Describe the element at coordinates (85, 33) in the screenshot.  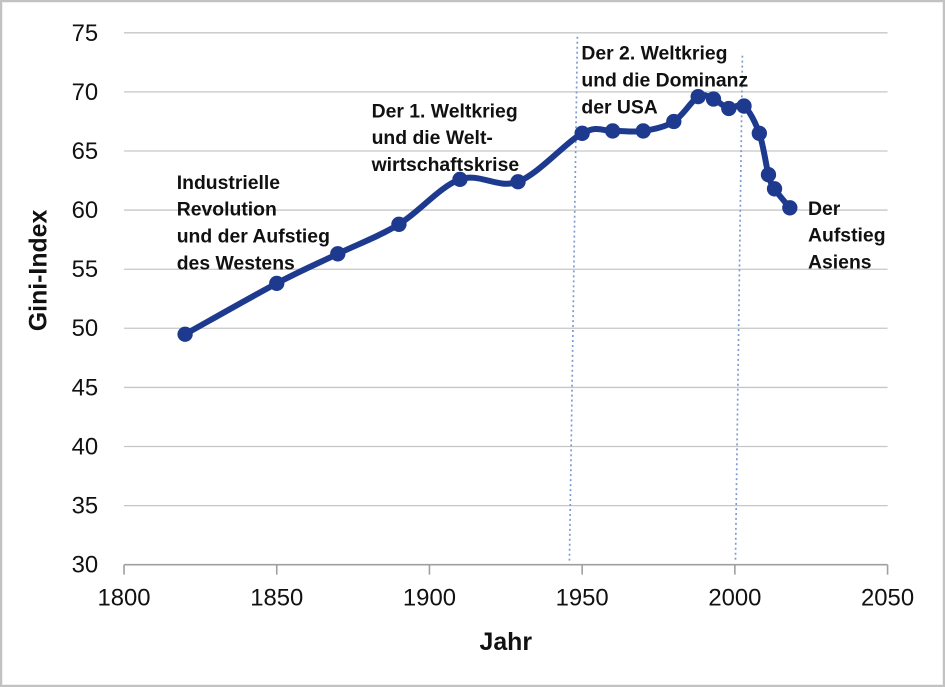
I see `y-tick-label: 75` at that location.